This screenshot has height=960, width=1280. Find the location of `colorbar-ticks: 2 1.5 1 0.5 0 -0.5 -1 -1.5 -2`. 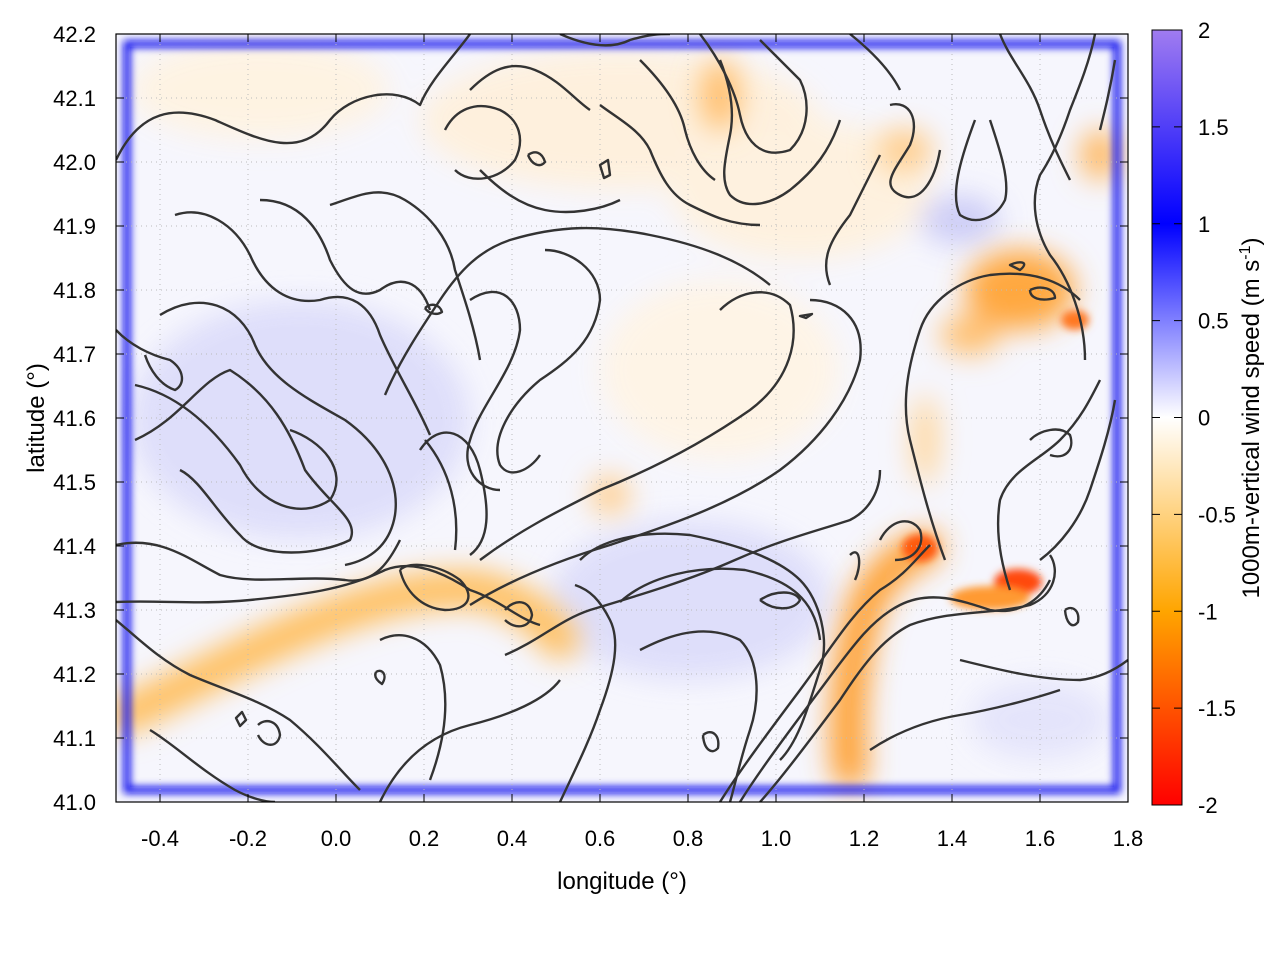

colorbar-ticks: 2 1.5 1 0.5 0 -0.5 -1 -1.5 -2 is located at coordinates (1194, 418).